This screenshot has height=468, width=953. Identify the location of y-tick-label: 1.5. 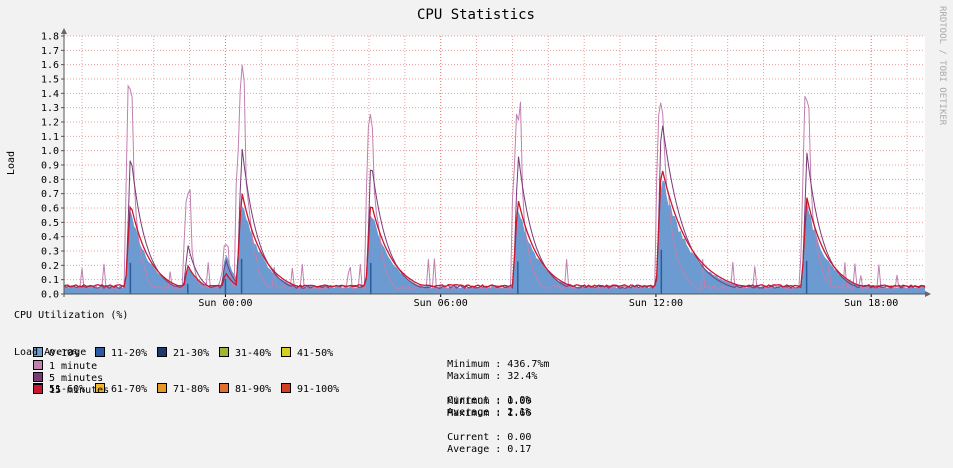
(50, 80).